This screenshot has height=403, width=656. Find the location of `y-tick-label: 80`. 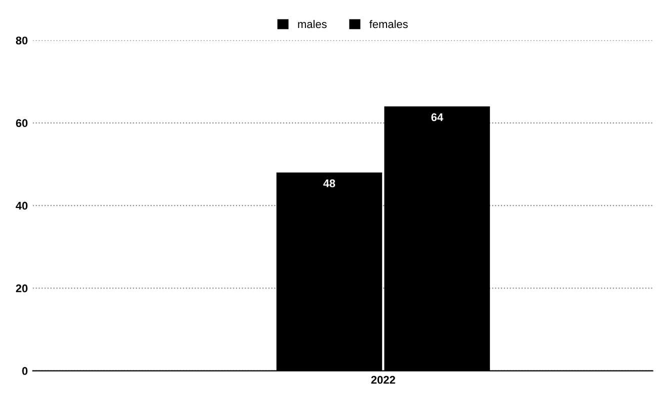

y-tick-label: 80 is located at coordinates (22, 40).